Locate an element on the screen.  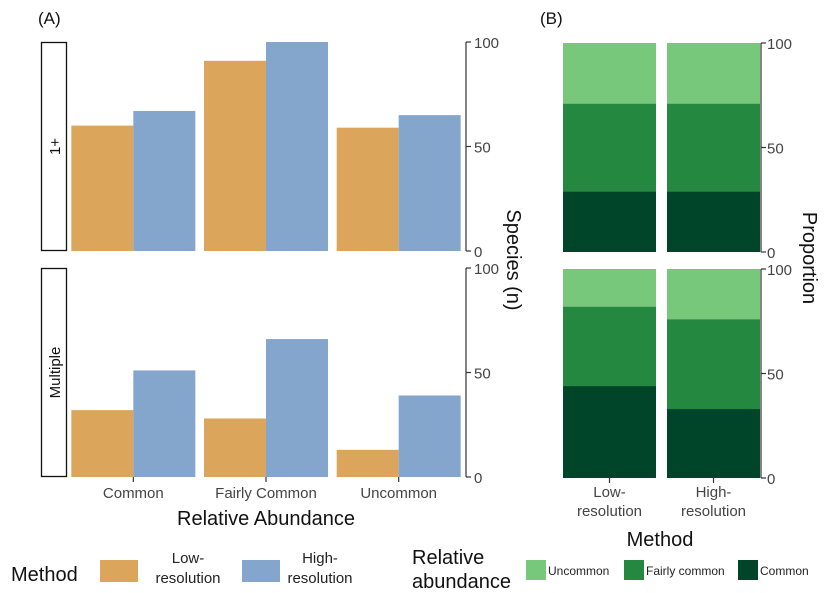
legend-item-fairly-common: Fairly common is located at coordinates (674, 570).